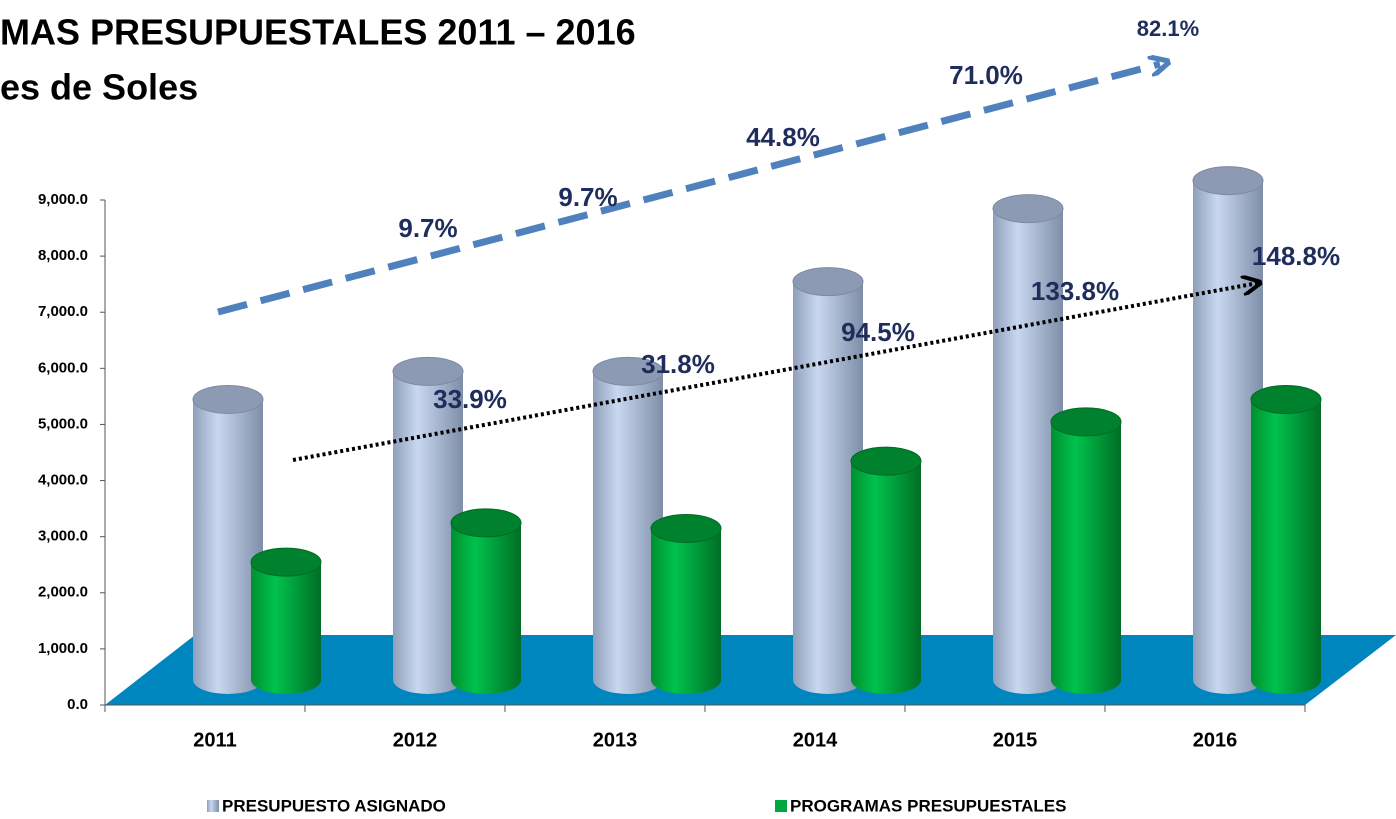  What do you see at coordinates (1296, 256) in the screenshot?
I see `annotation: 148.8%` at bounding box center [1296, 256].